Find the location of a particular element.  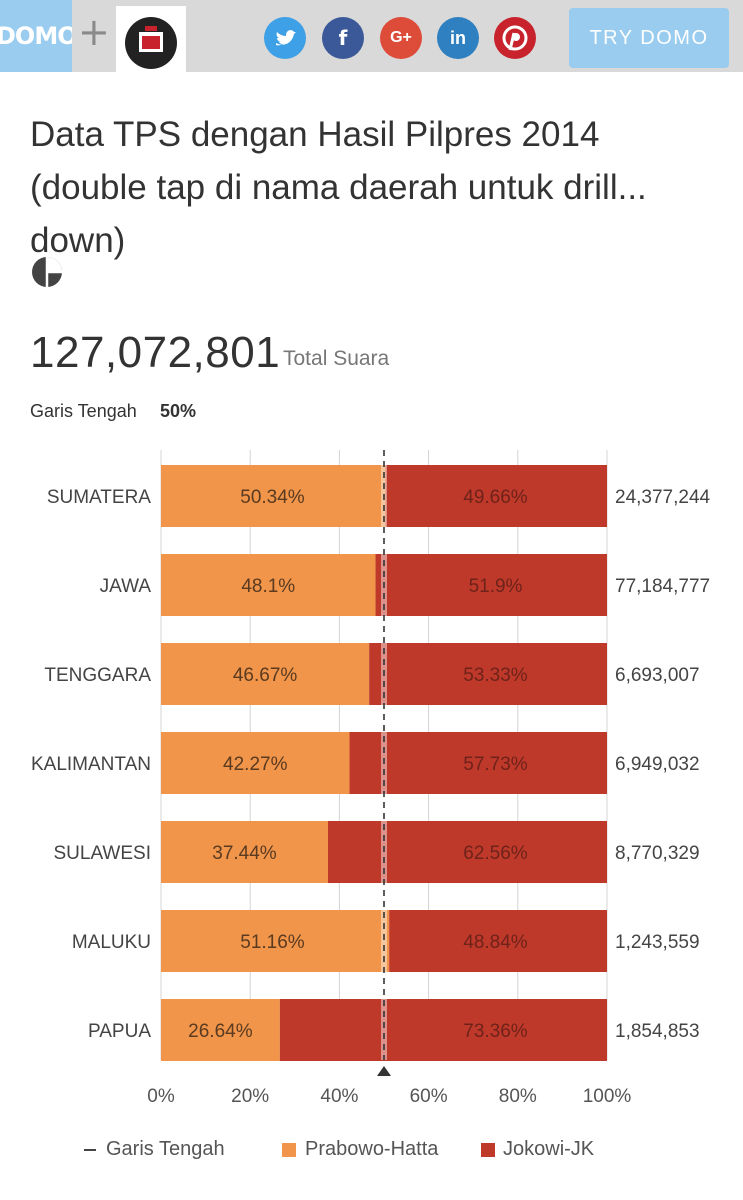

row-total-label: 6,693,007 is located at coordinates (657, 675).